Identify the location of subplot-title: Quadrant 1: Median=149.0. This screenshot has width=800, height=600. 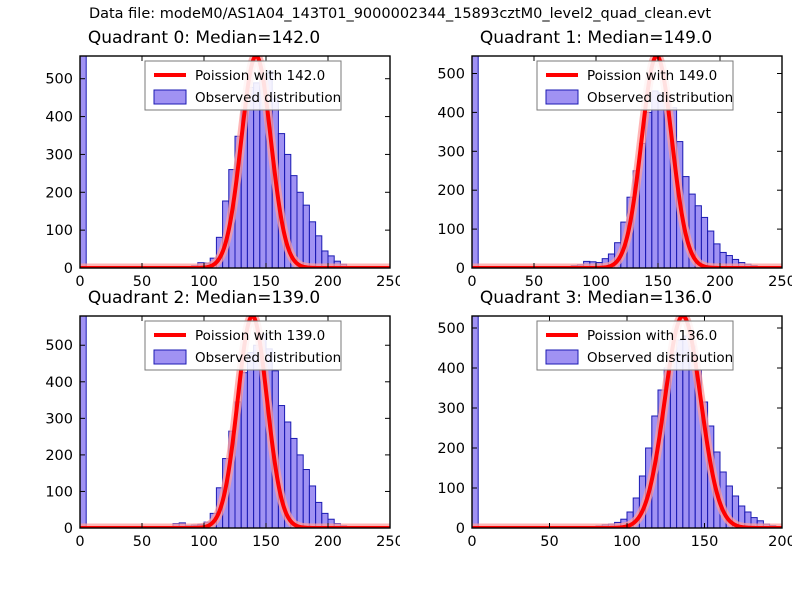
(596, 38).